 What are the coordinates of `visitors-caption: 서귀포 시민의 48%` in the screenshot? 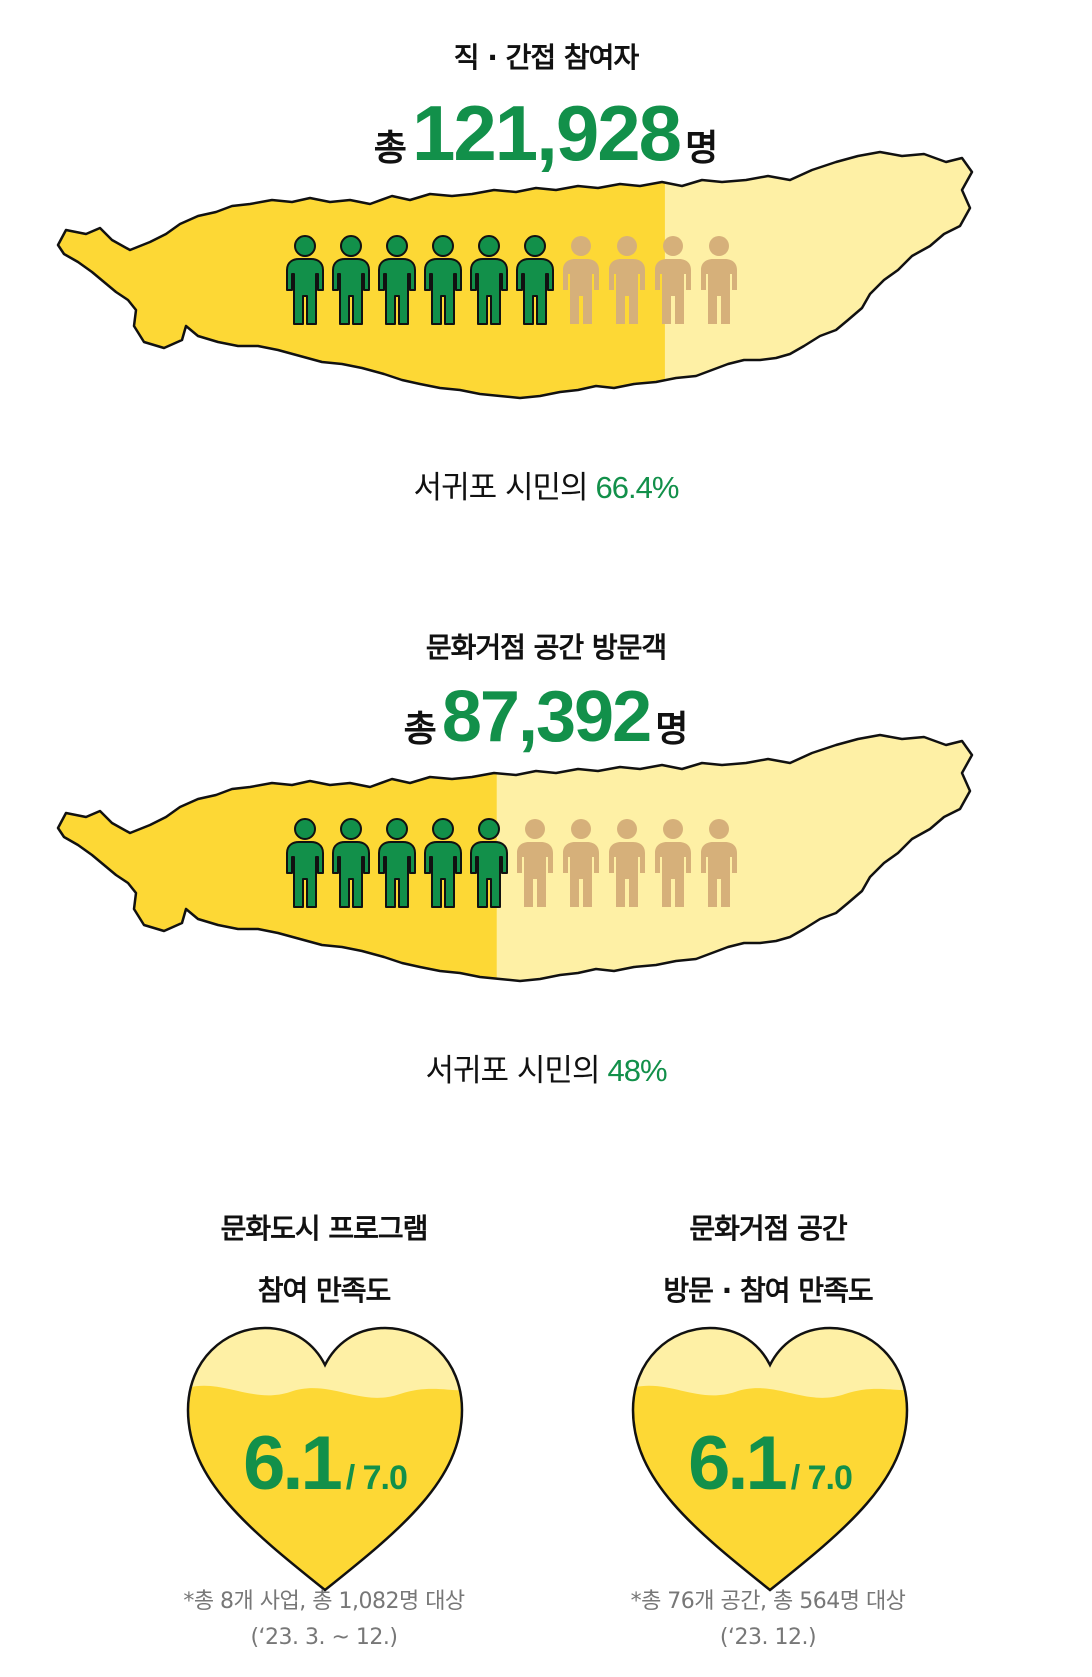 It's located at (546, 1067).